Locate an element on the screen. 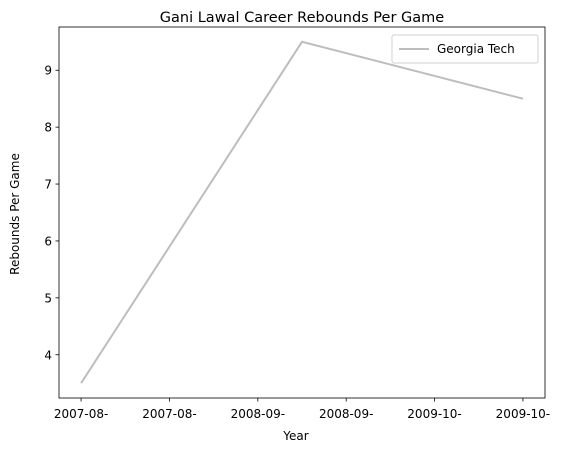  chart-title: Gani Lawal Career Rebounds Per Game is located at coordinates (302, 18).